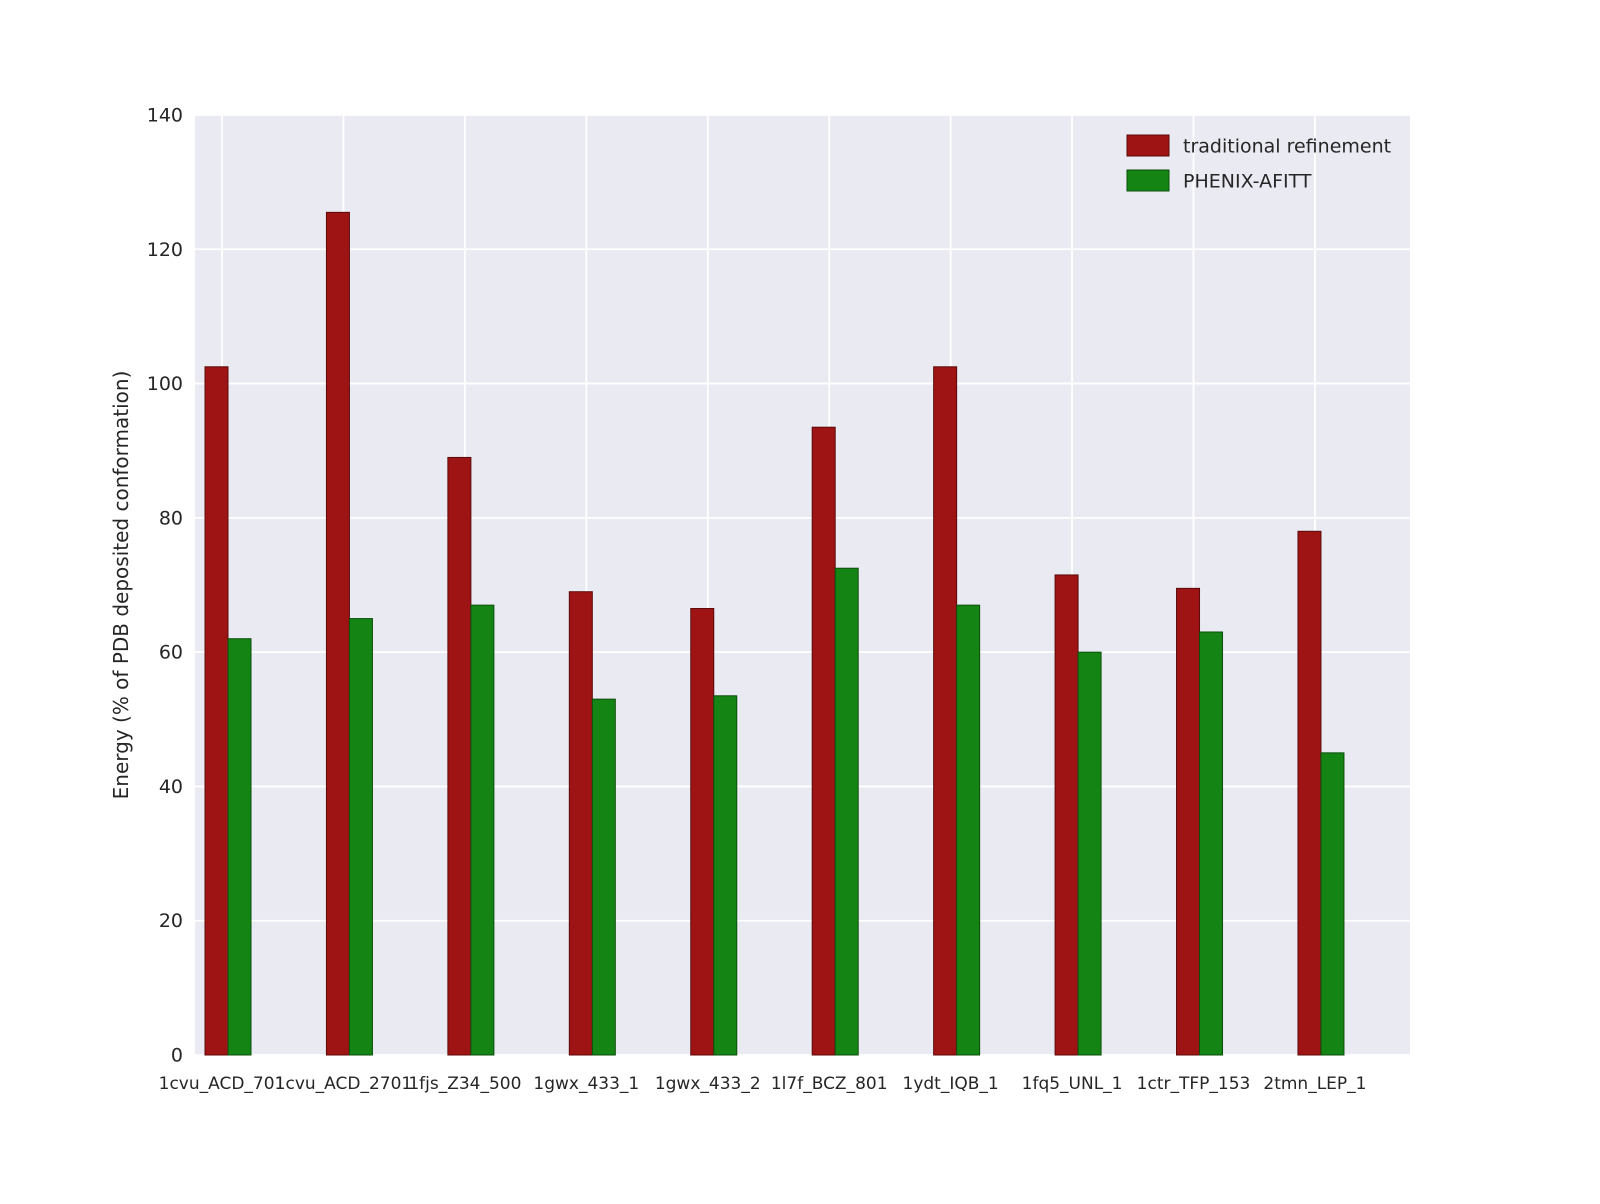 This screenshot has width=1600, height=1204. Describe the element at coordinates (829, 1084) in the screenshot. I see `x-tick-label: 1l7f_BCZ_801` at that location.